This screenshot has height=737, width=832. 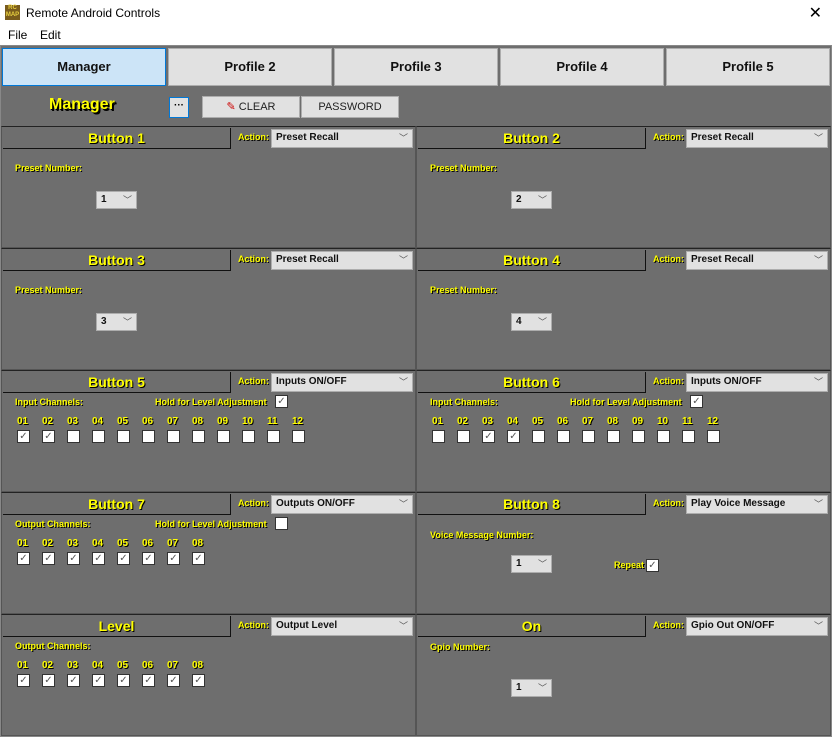 What do you see at coordinates (342, 504) in the screenshot?
I see `action-select: Outputs ON/OFF ﹀` at bounding box center [342, 504].